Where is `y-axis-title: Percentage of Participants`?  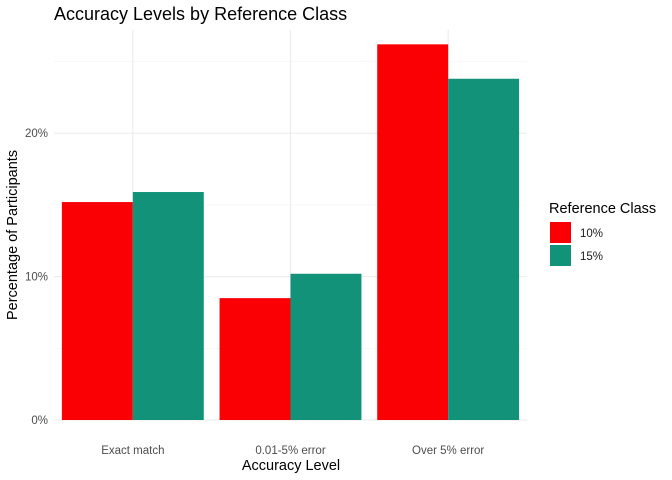
y-axis-title: Percentage of Participants is located at coordinates (13, 235).